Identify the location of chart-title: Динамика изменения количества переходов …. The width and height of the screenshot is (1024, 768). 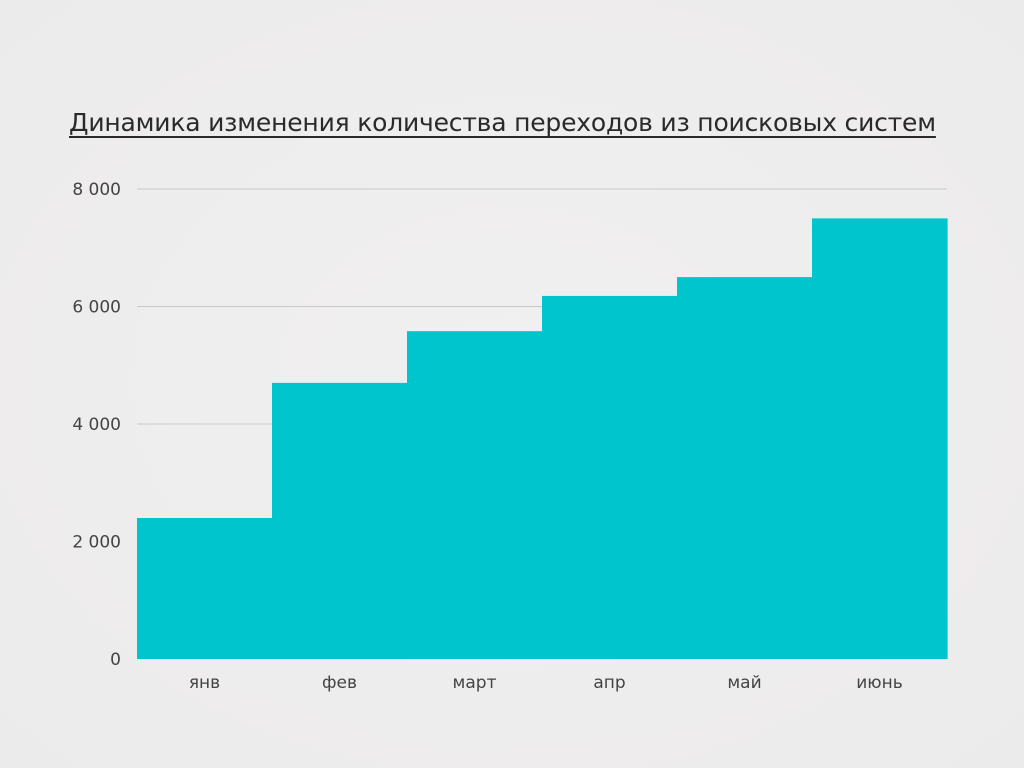
(502, 122).